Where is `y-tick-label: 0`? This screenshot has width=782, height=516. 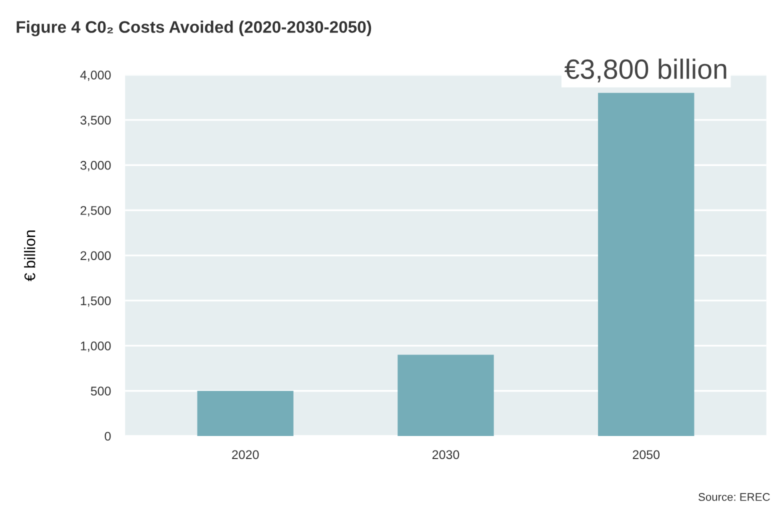 y-tick-label: 0 is located at coordinates (107, 436).